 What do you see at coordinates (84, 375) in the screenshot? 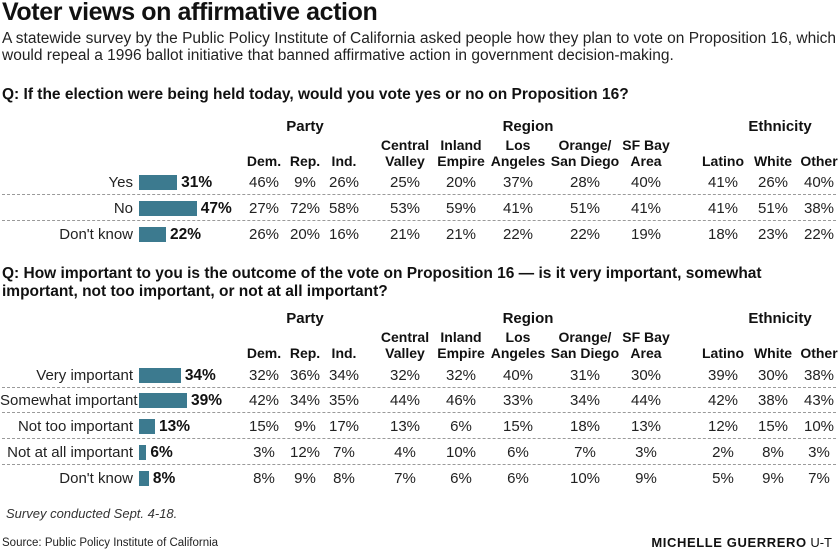
I see `row-label: Very important` at bounding box center [84, 375].